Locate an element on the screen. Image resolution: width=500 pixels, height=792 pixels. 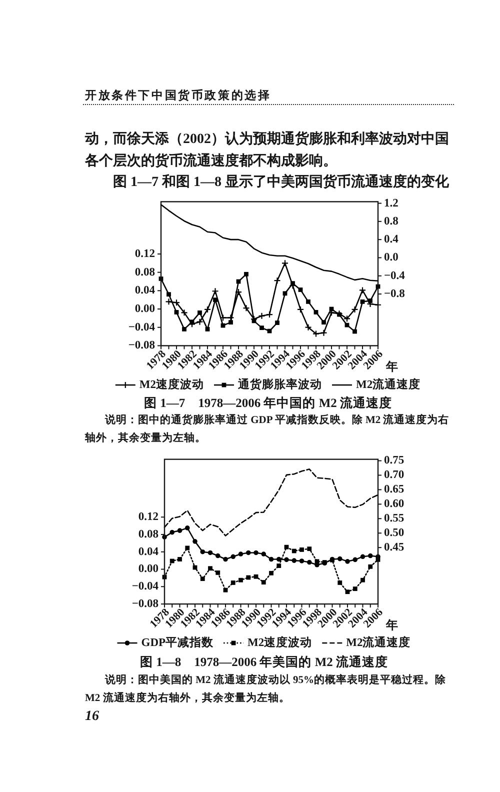
y2-tick-label: 0.50 is located at coordinates (394, 533).